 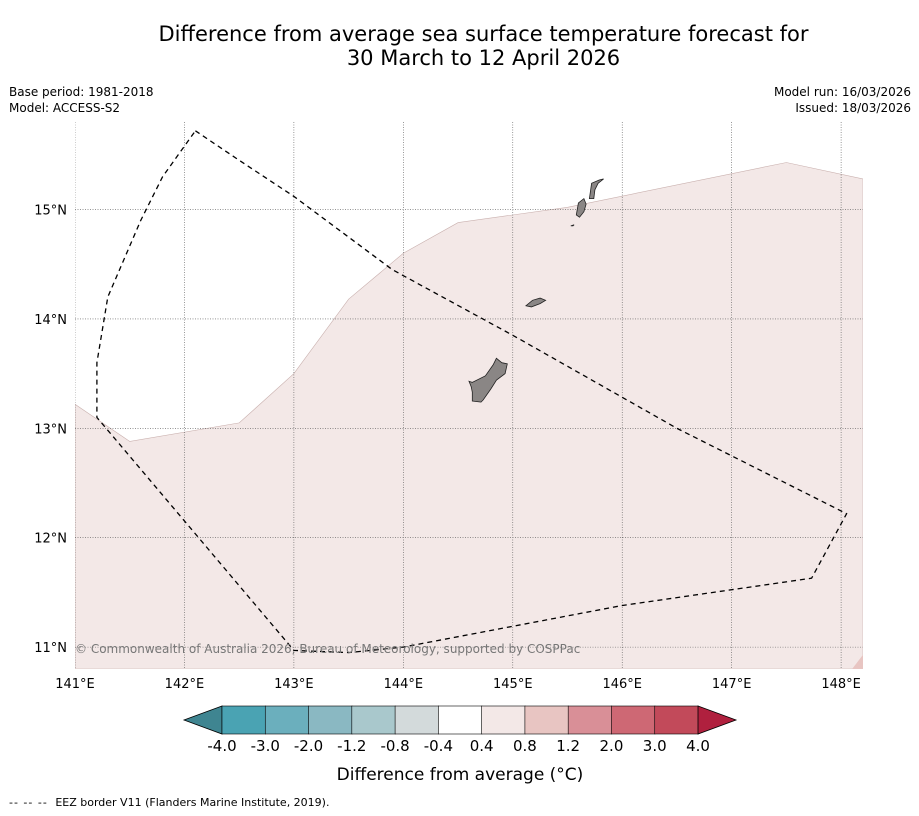 What do you see at coordinates (294, 684) in the screenshot?
I see `longitude-tick-label: 143°E` at bounding box center [294, 684].